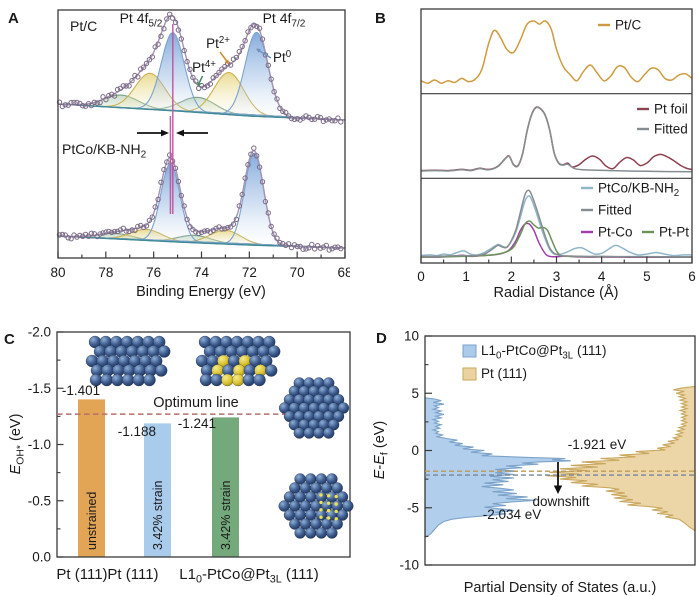  I want to click on legend-swatch-ptco, so click(469, 351).